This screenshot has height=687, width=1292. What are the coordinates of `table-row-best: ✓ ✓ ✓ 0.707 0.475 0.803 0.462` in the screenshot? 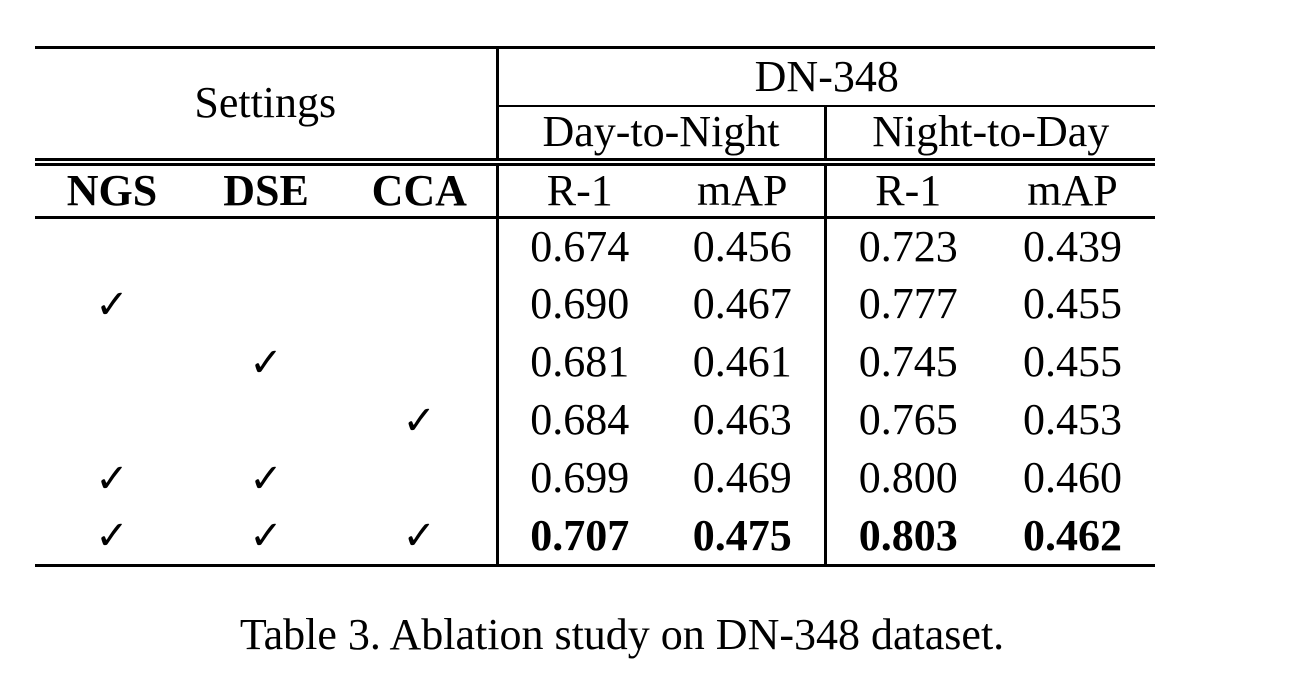 It's located at (595, 536).